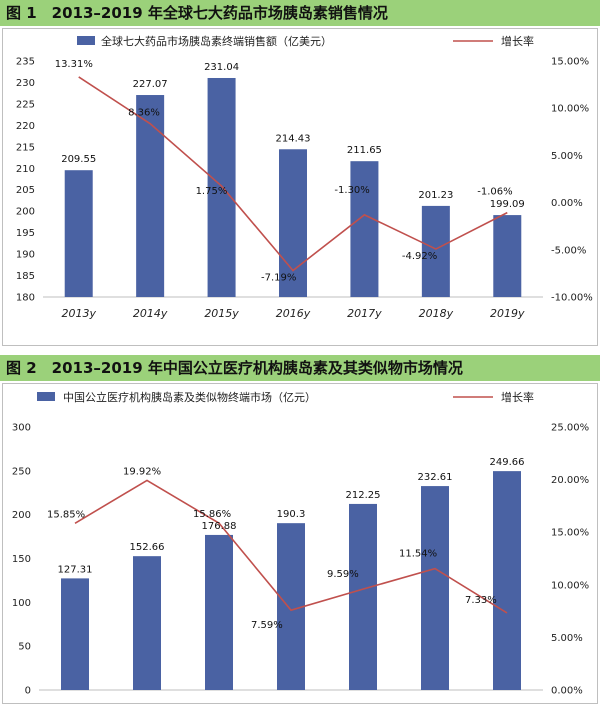  I want to click on line-data-label: 7.33%, so click(481, 600).